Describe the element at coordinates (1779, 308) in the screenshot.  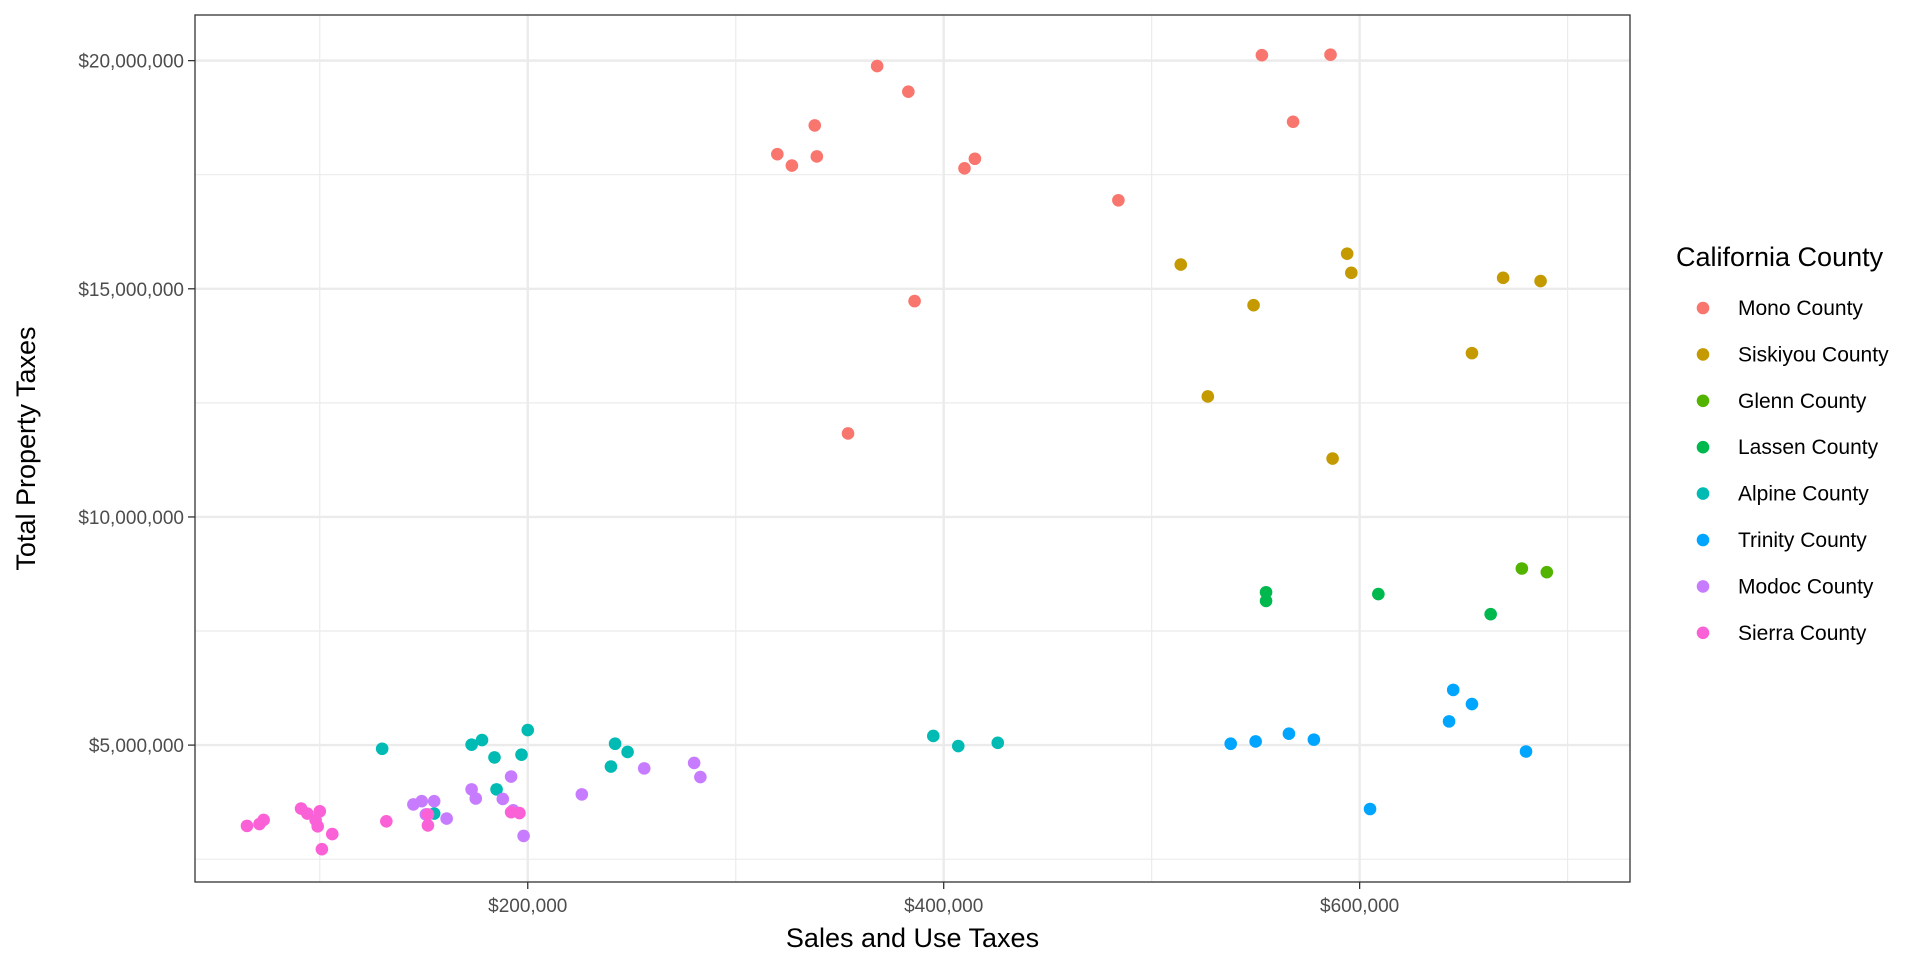
I see `legend-item-0: Mono County` at that location.